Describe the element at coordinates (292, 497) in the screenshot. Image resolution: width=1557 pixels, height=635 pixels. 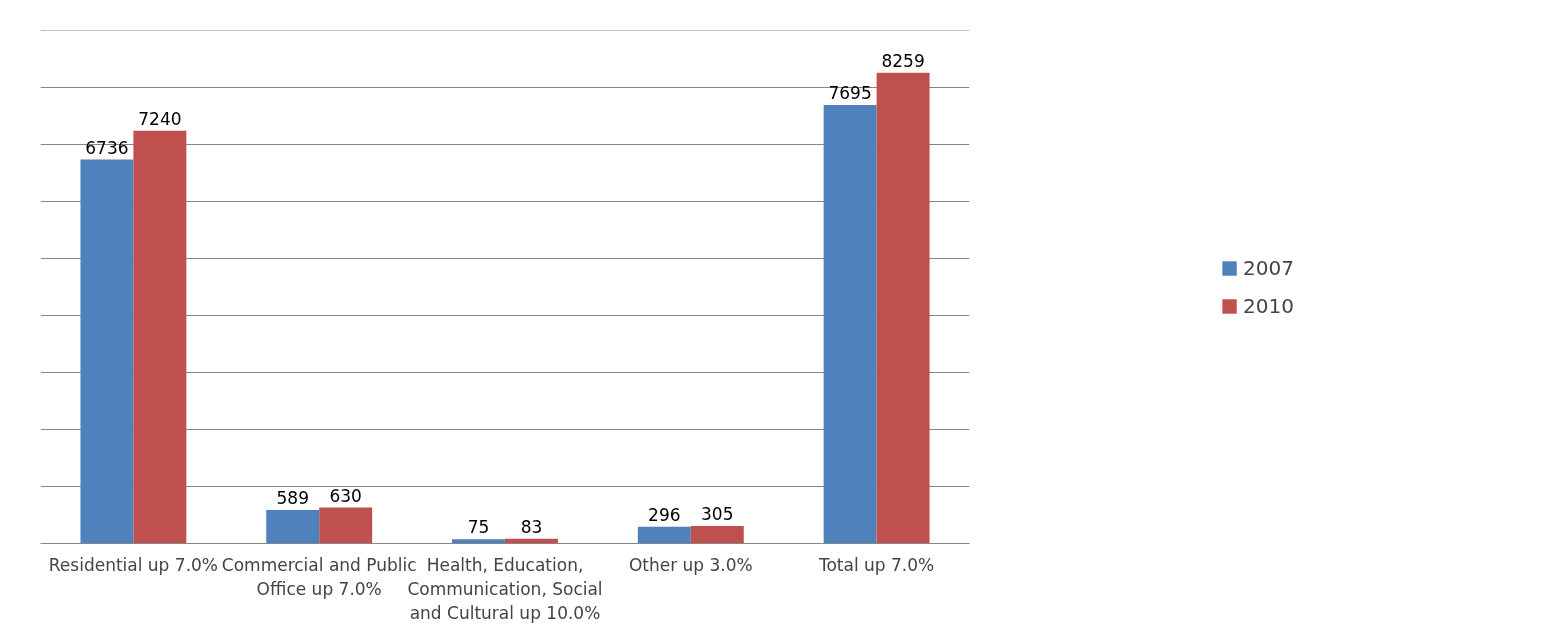
I see `data-label: 589` at that location.